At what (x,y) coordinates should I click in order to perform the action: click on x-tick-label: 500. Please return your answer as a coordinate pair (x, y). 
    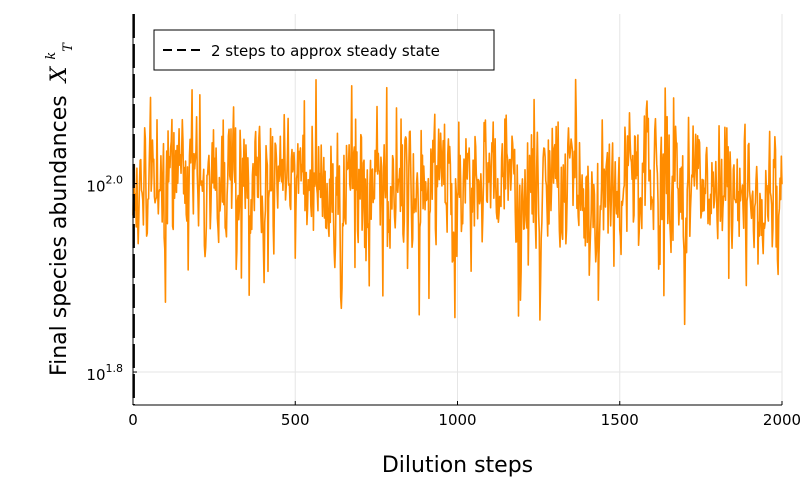
    Looking at the image, I should click on (295, 420).